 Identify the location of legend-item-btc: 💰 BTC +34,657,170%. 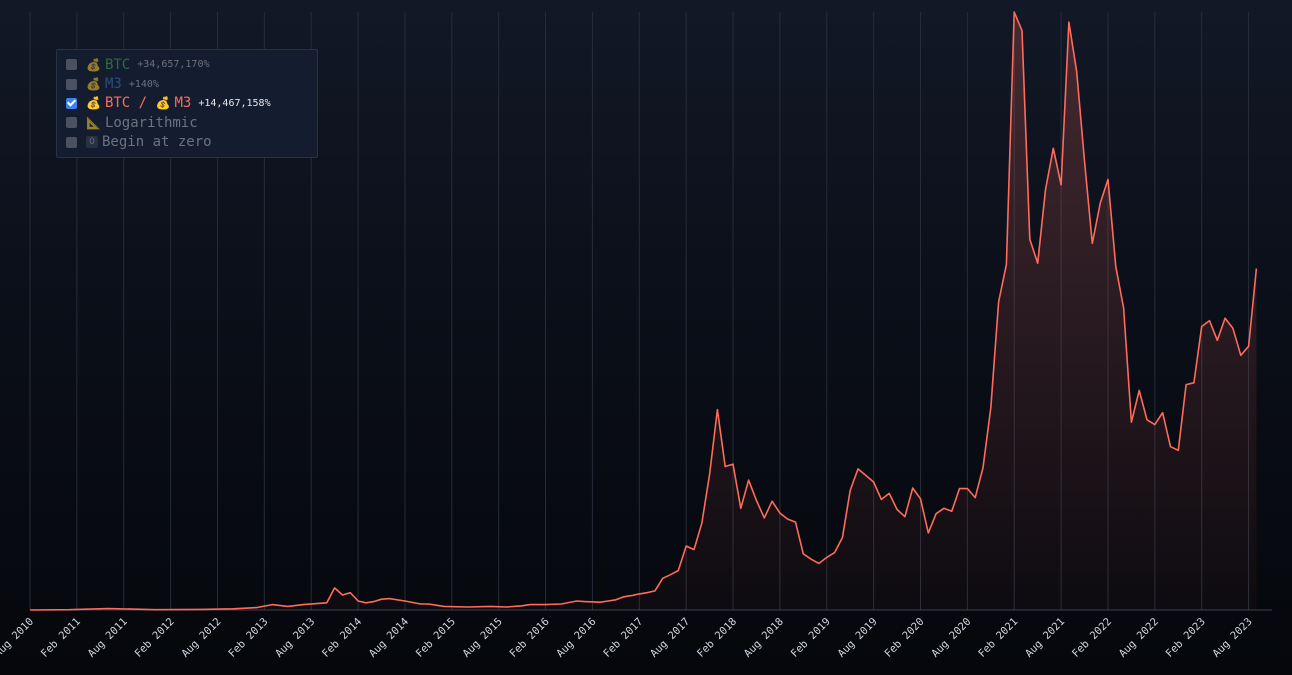
(191, 64).